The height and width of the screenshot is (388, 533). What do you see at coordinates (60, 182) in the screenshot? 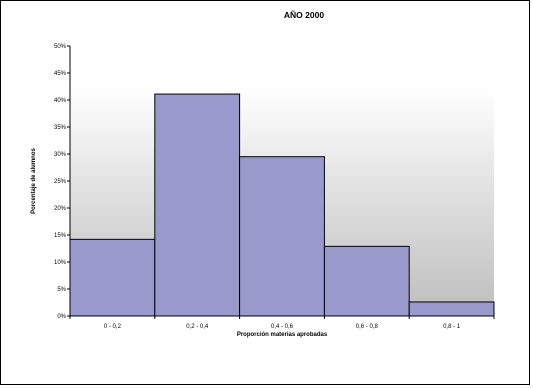
I see `y-tick-label: 25%` at bounding box center [60, 182].